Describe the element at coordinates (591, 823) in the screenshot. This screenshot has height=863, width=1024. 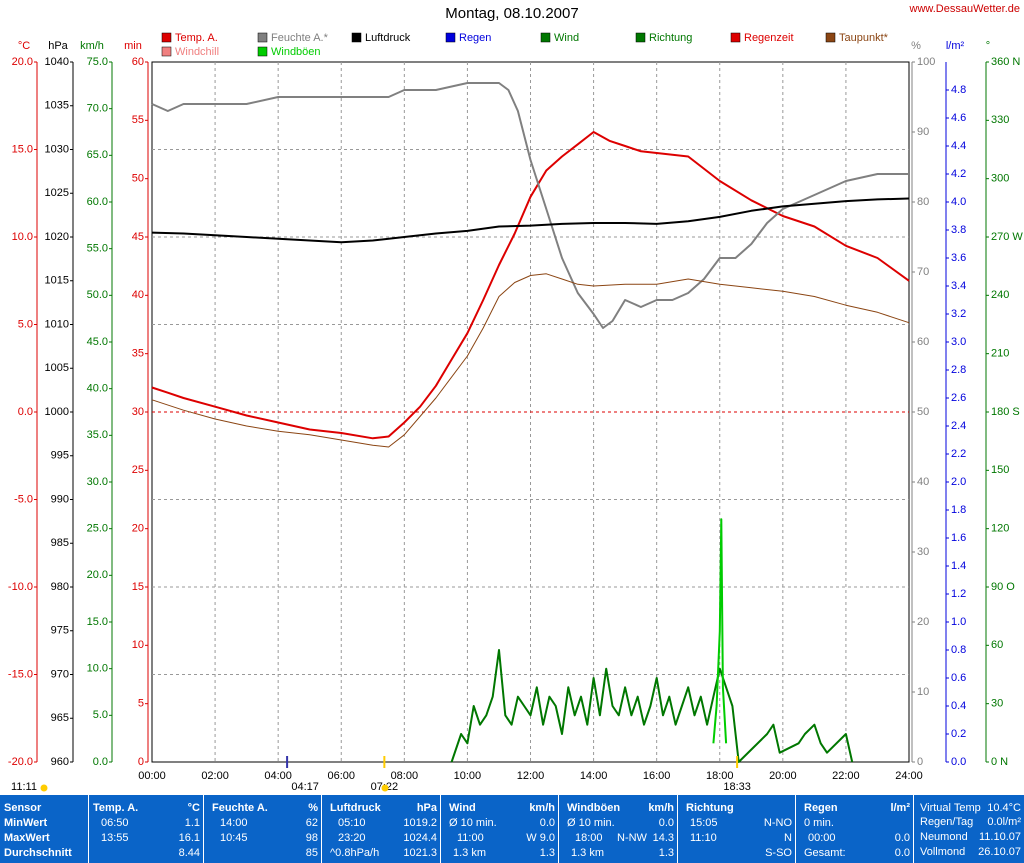
I see `gusts-avg10-label: Ø 10 min.` at that location.